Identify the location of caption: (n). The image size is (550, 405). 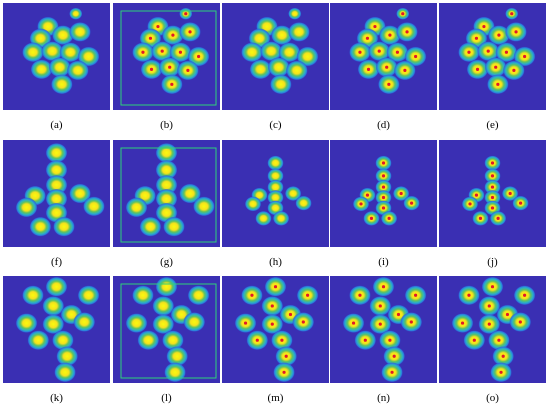
(383, 398).